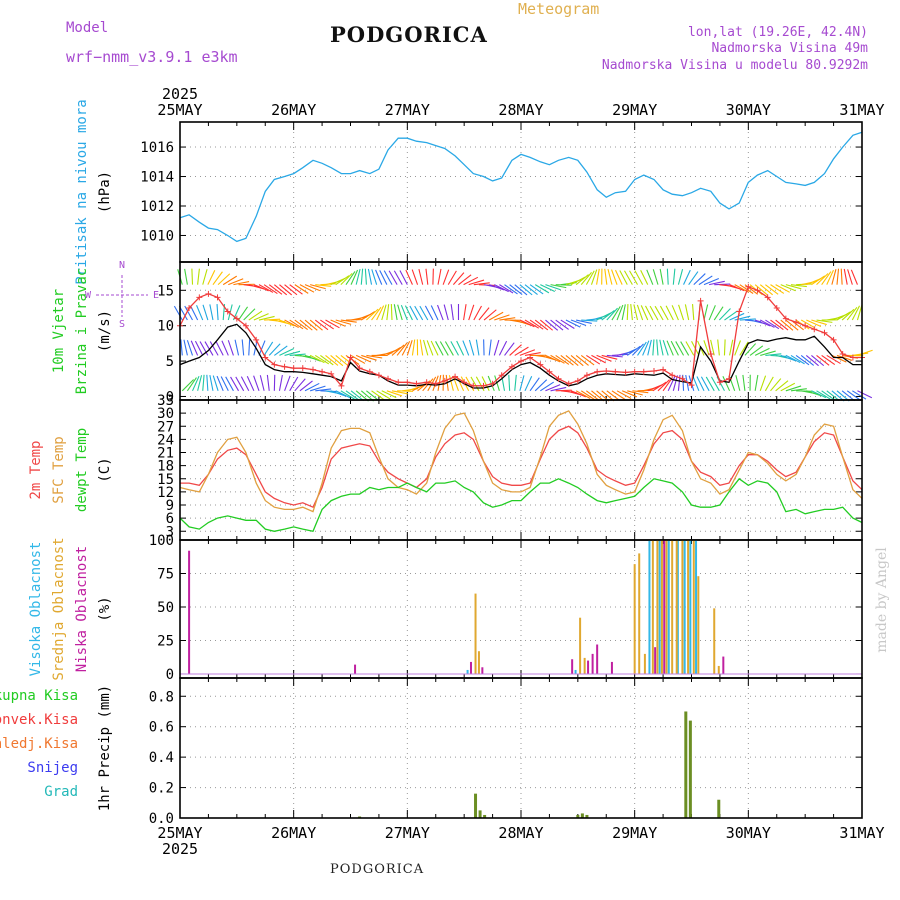 The height and width of the screenshot is (900, 900). What do you see at coordinates (179, 110) in the screenshot?
I see `x-tick-label-top: 25MAY` at bounding box center [179, 110].